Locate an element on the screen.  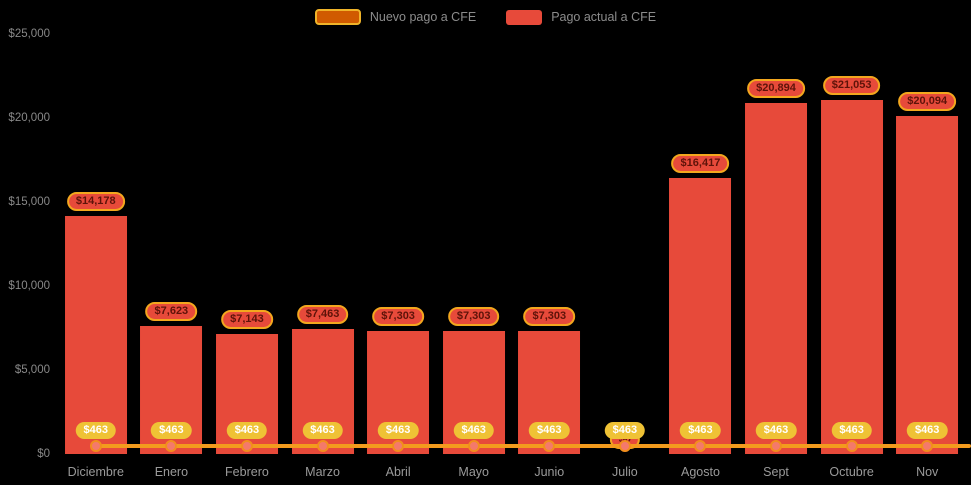
x-axis-label: Febrero is located at coordinates (247, 472).